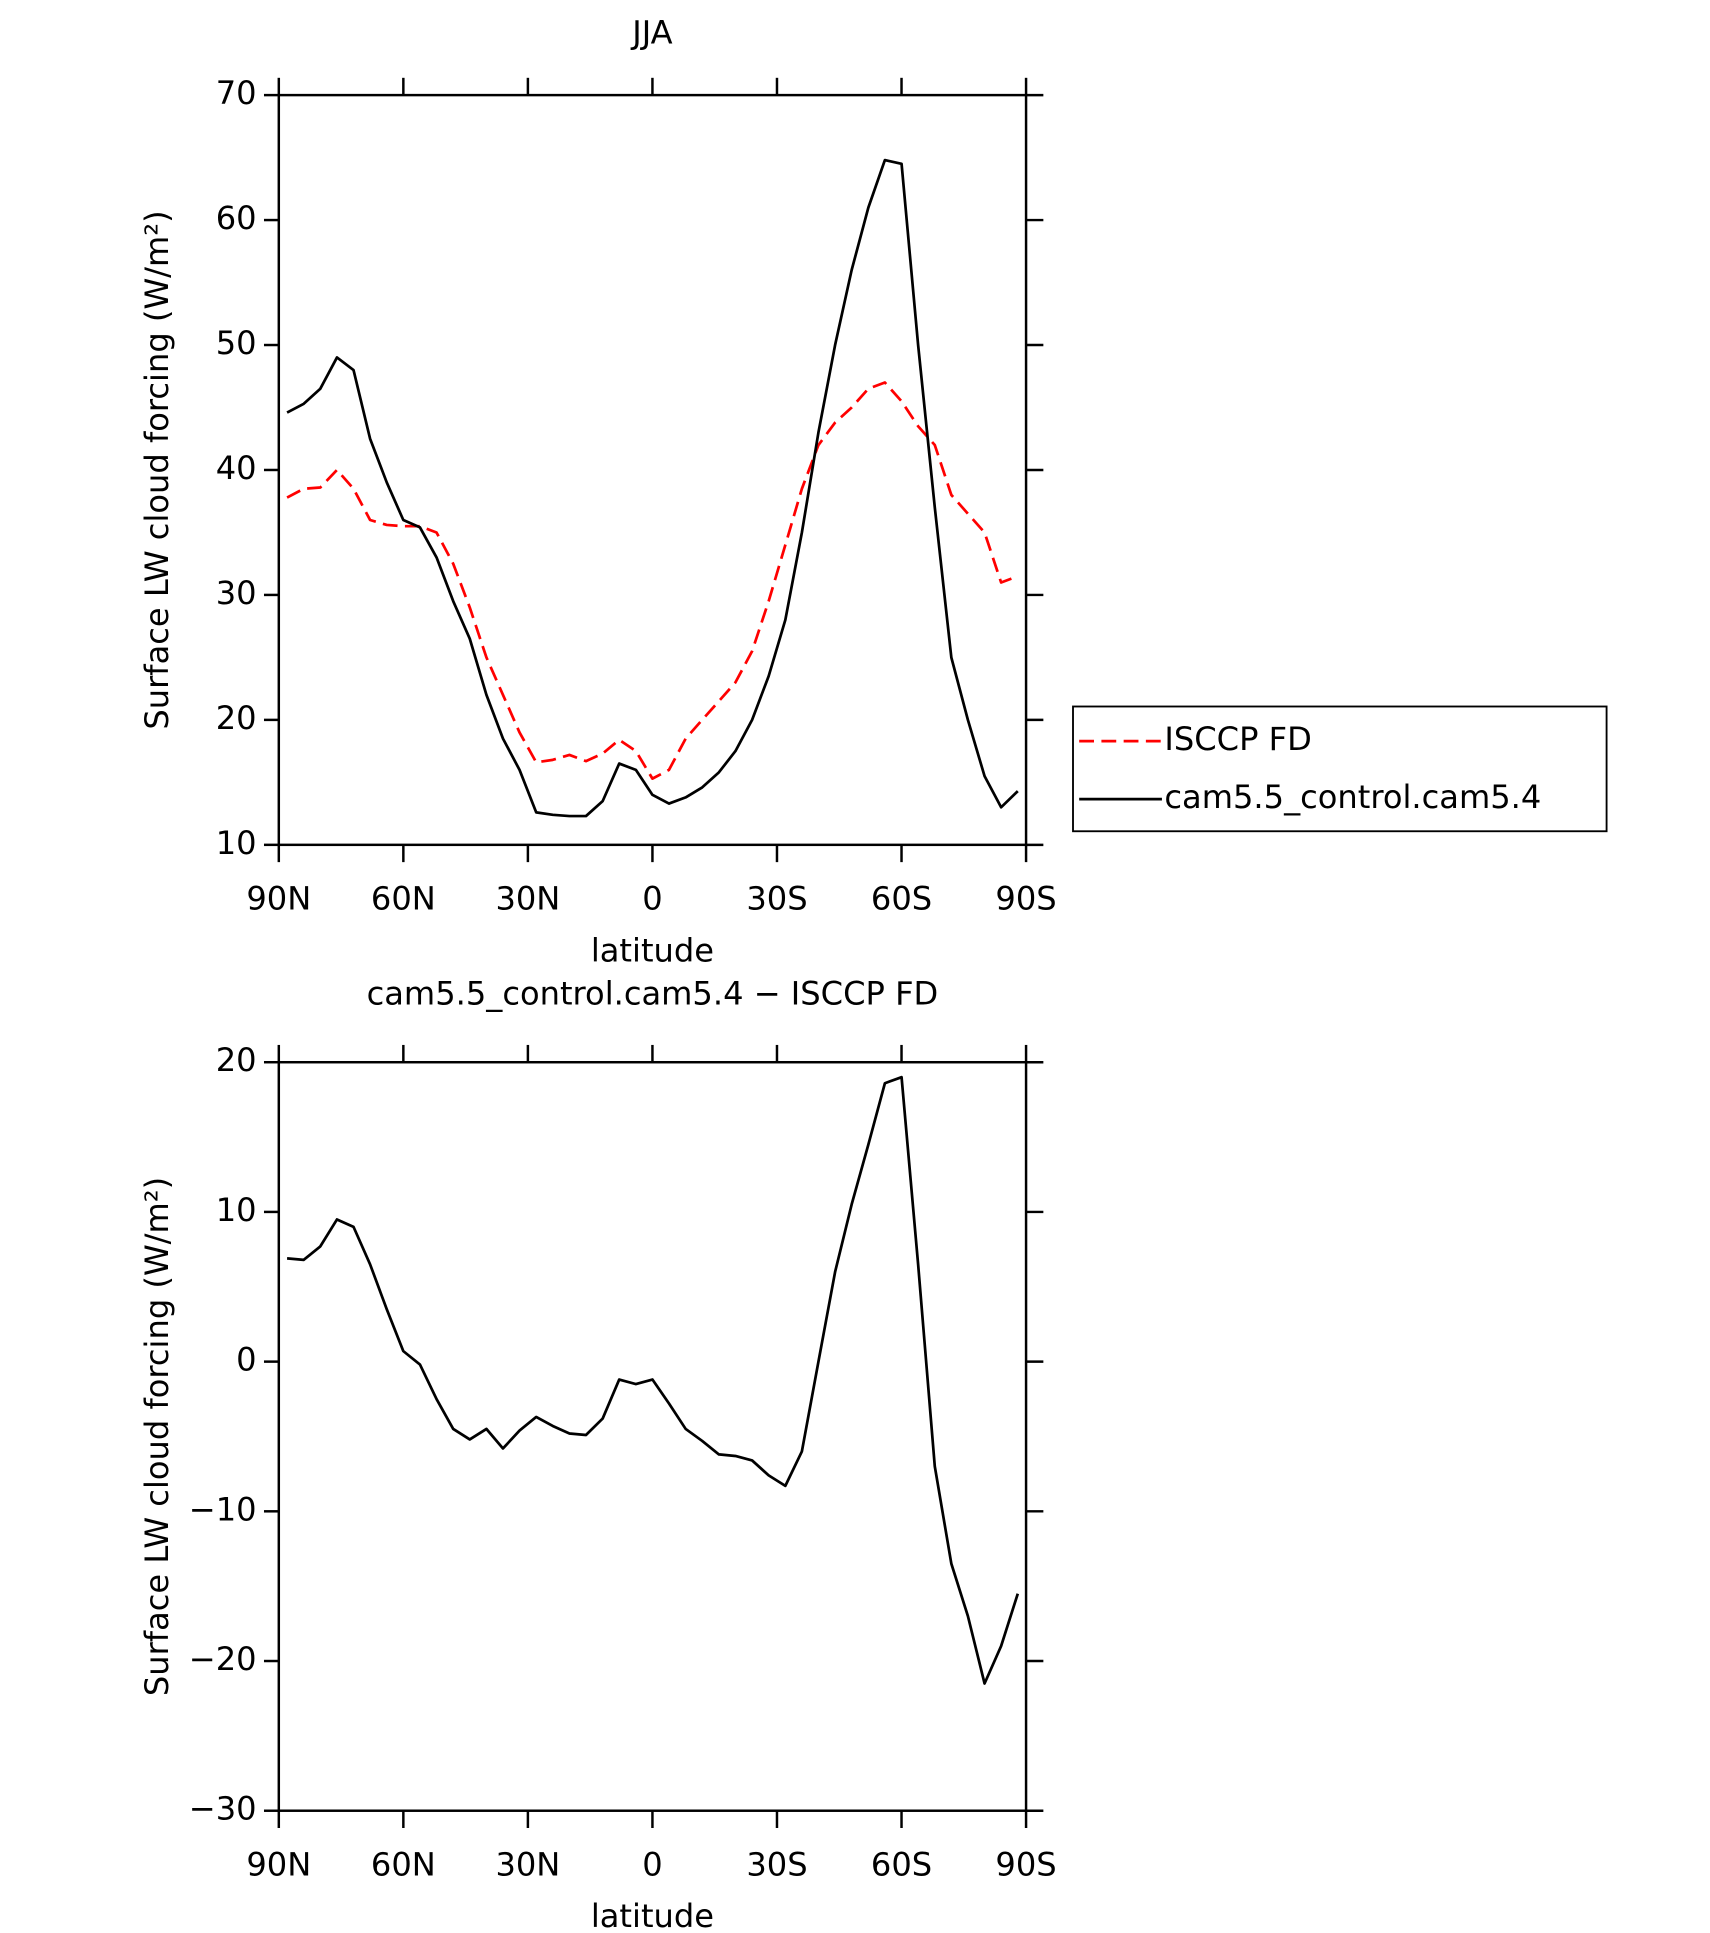  What do you see at coordinates (223, 1509) in the screenshot?
I see `y-tick-label: −10` at bounding box center [223, 1509].